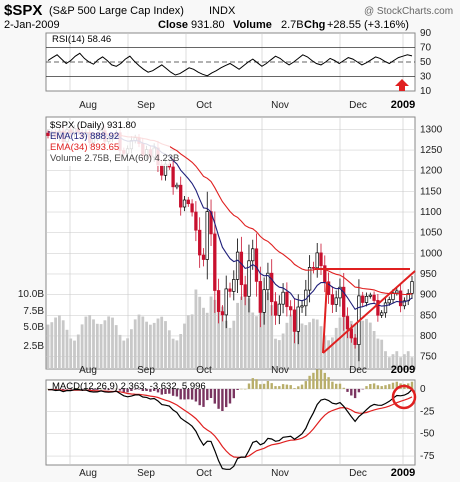 This screenshot has height=482, width=460. What do you see at coordinates (403, 105) in the screenshot?
I see `month-tick-label: 2009` at bounding box center [403, 105].